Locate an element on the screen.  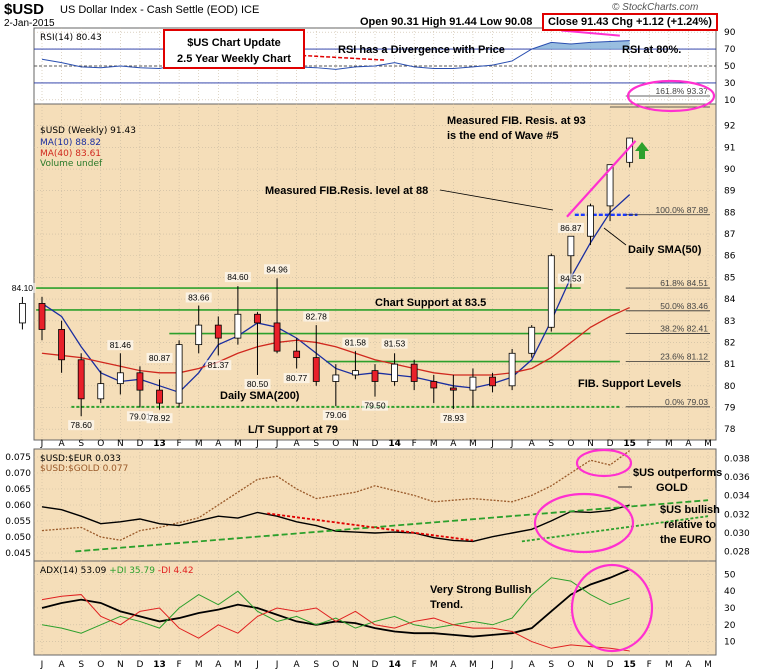
ratio-left-ytick: 0.065 is located at coordinates (18, 490).